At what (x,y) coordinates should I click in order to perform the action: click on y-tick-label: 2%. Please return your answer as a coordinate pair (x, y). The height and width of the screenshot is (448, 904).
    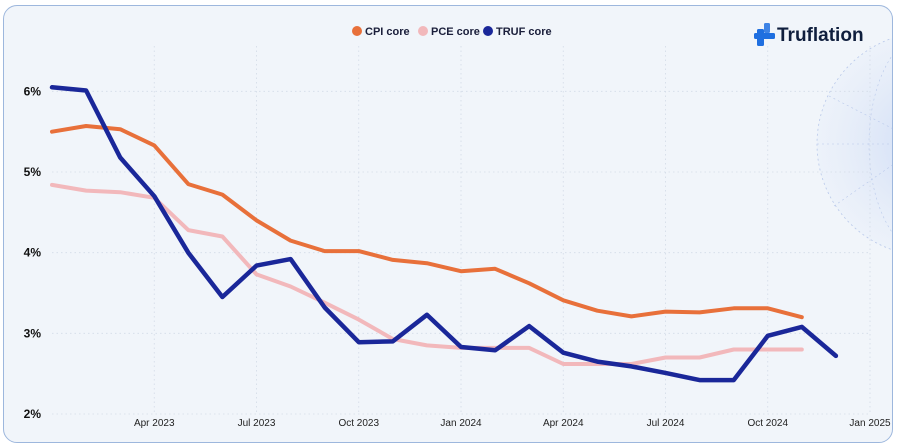
    Looking at the image, I should click on (33, 414).